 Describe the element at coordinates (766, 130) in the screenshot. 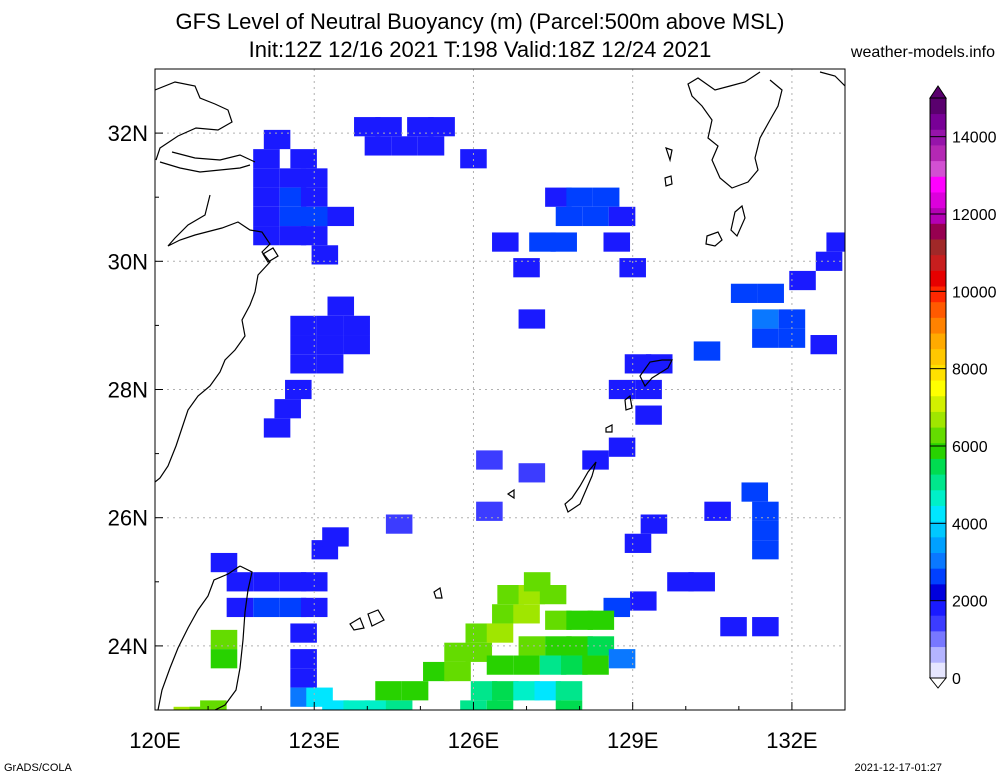

I see `kyushu-coast` at that location.